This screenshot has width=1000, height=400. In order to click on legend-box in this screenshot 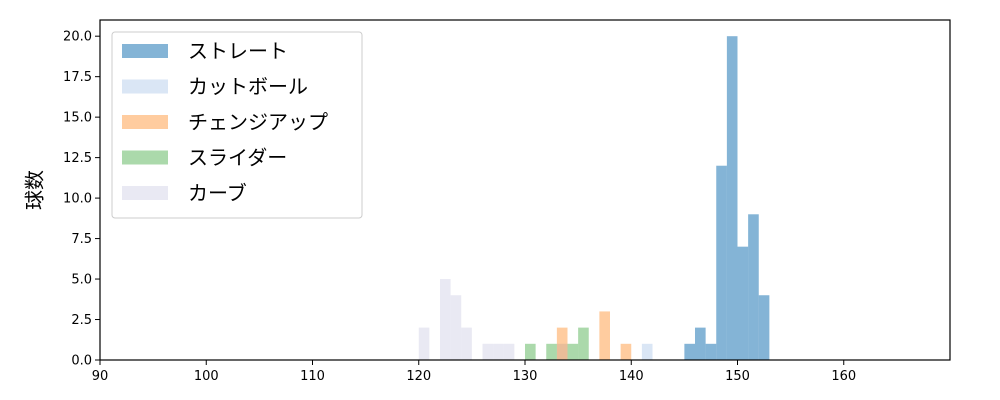, I will do `click(237, 125)`.